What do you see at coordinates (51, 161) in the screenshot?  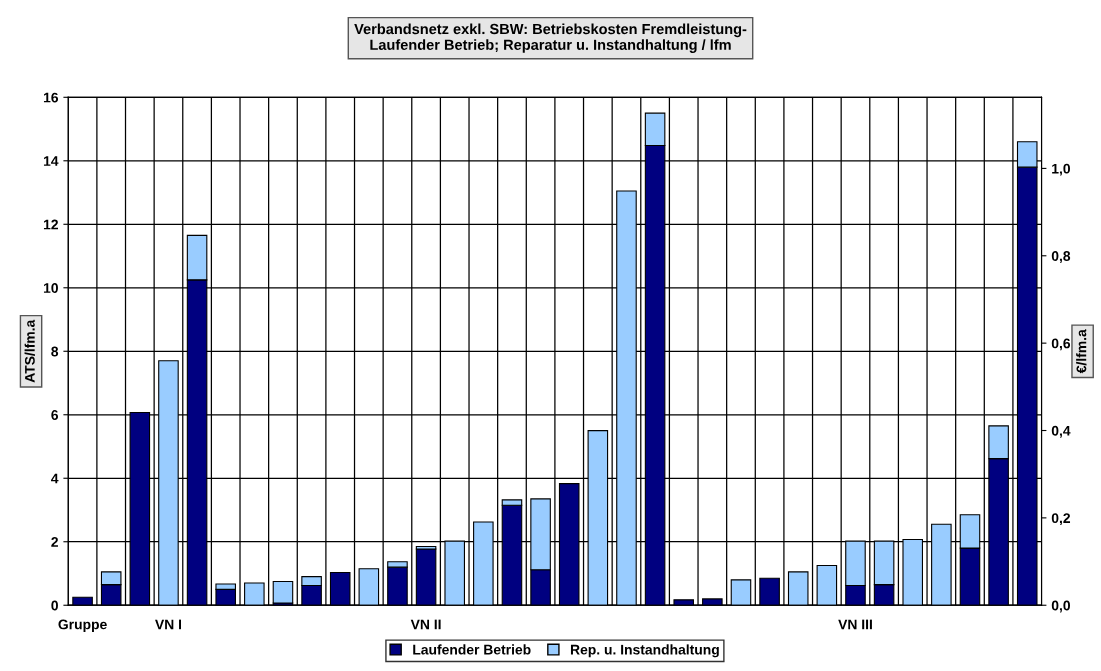 I see `y-tick-label: 14` at bounding box center [51, 161].